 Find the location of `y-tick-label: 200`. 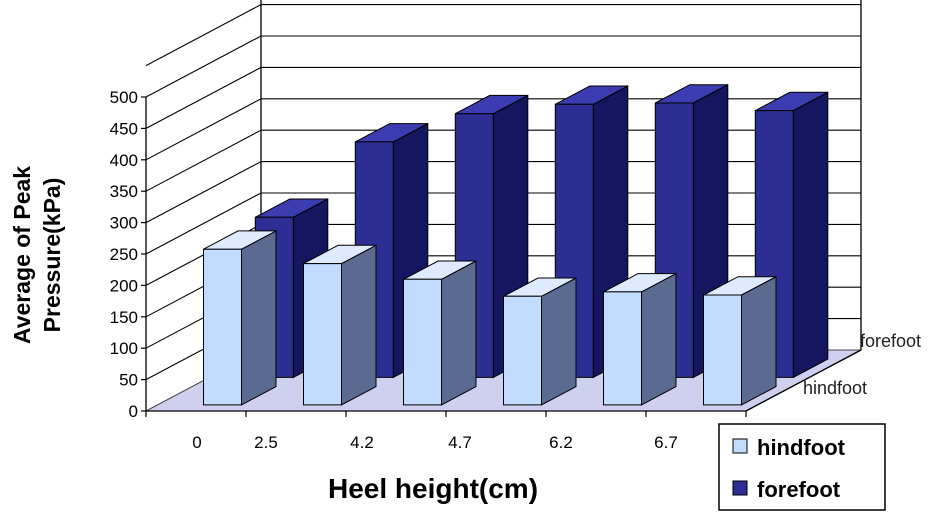

y-tick-label: 200 is located at coordinates (124, 285).